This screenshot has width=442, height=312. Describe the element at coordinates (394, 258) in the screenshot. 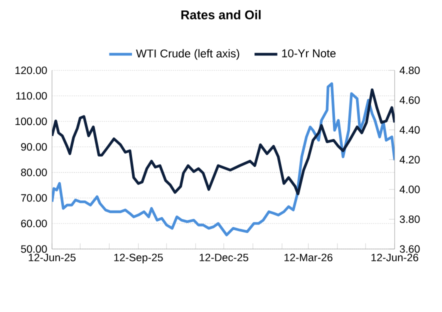

I see `x-tick-label: 12-Jun-26` at that location.